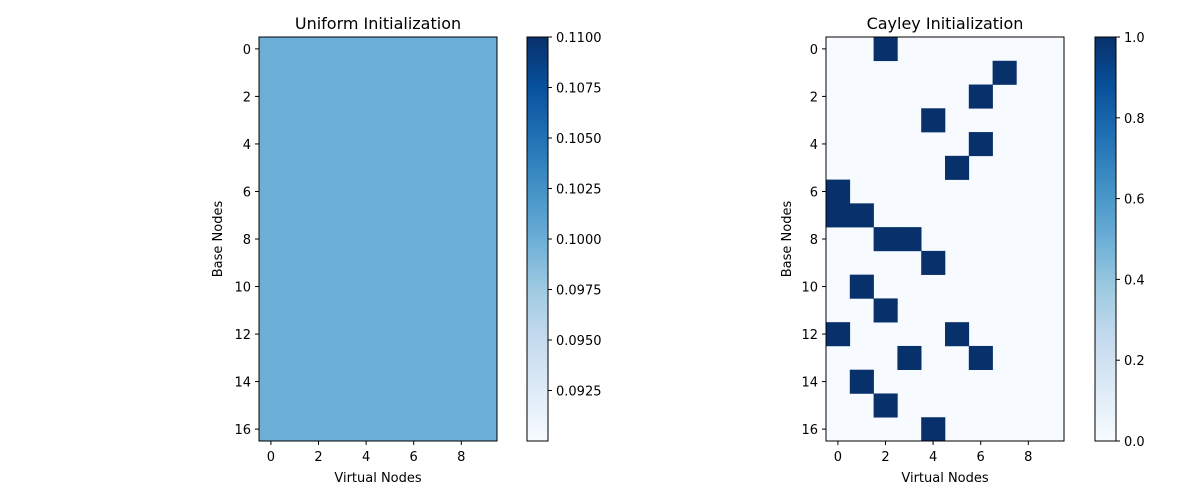 This screenshot has height=500, width=1200. Describe the element at coordinates (945, 478) in the screenshot. I see `cayley-xlabel: Virtual Nodes` at that location.